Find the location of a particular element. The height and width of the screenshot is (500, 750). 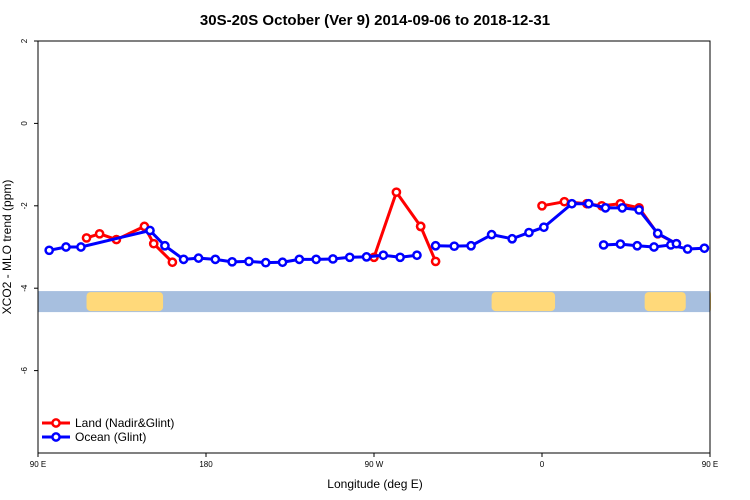

map-band is located at coordinates (374, 302).